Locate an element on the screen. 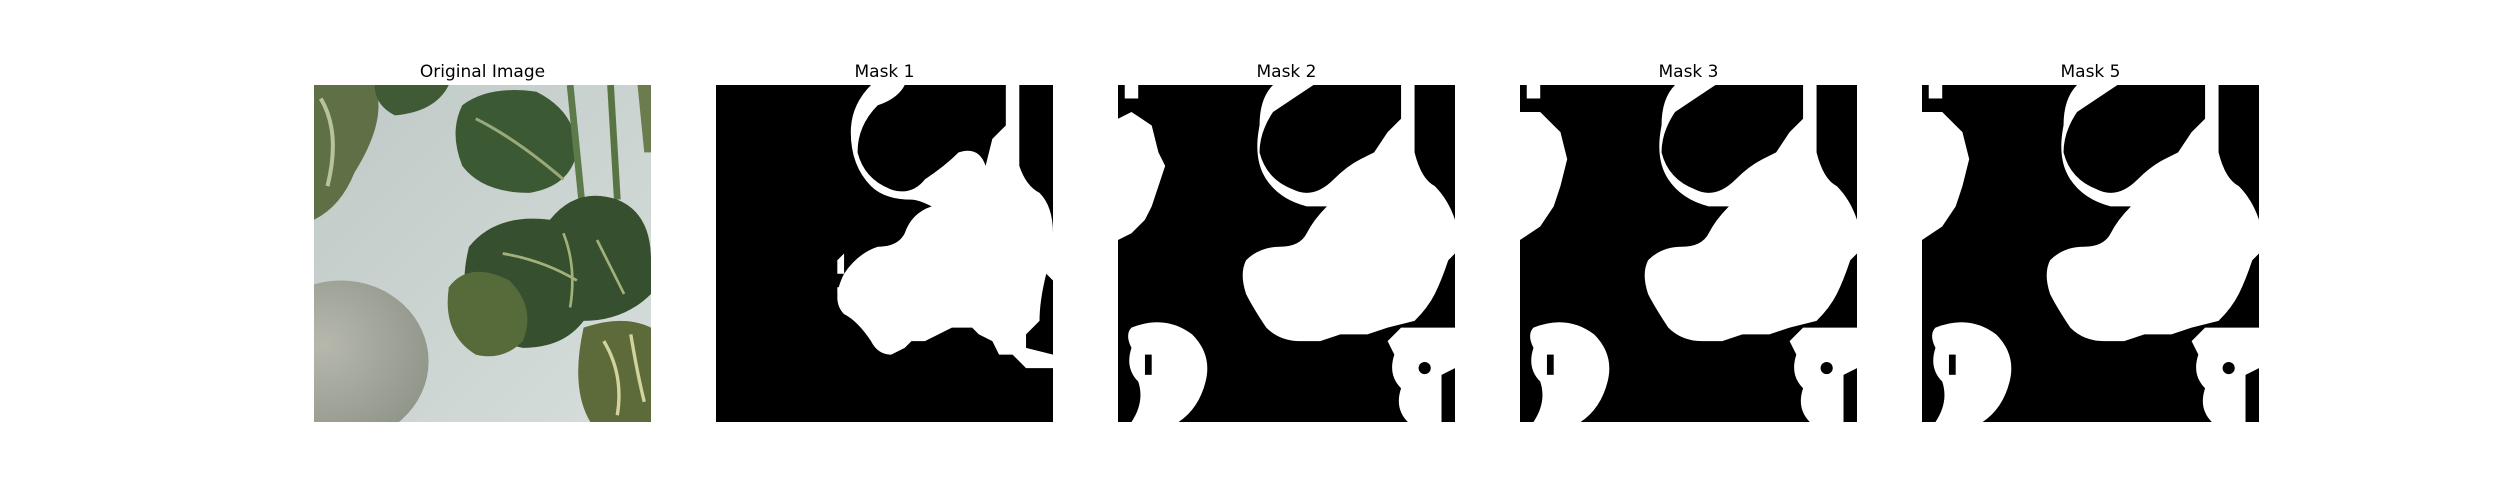 Image resolution: width=2500 pixels, height=500 pixels. mask-speck is located at coordinates (841, 290).